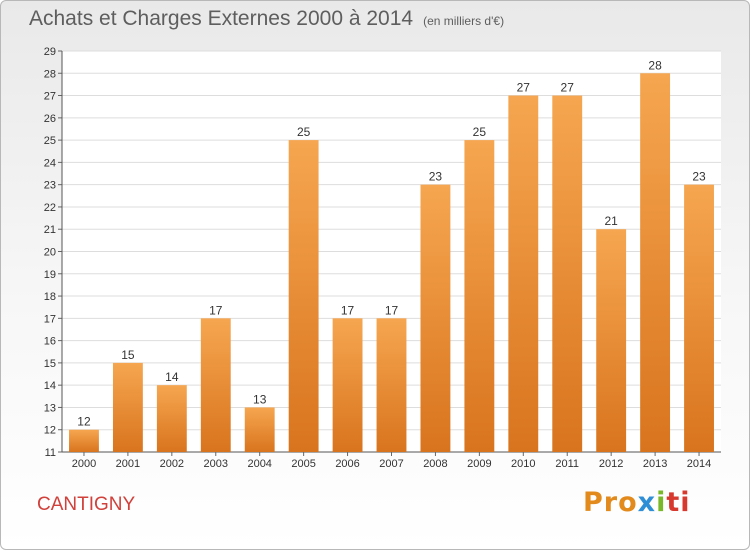 The height and width of the screenshot is (550, 750). What do you see at coordinates (50, 230) in the screenshot?
I see `y-tick-label: 21` at bounding box center [50, 230].